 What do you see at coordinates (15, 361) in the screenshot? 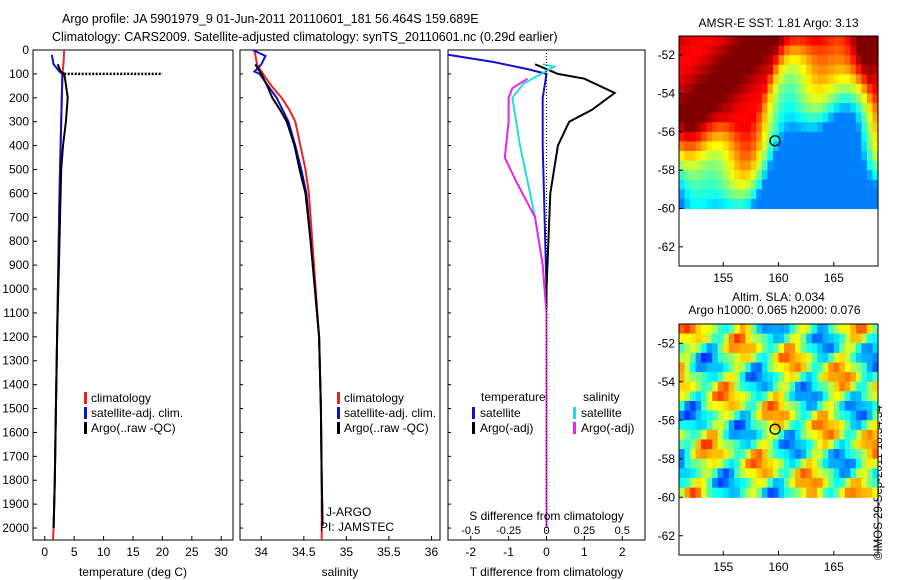
I see `y-tick-label: 1300` at bounding box center [15, 361].